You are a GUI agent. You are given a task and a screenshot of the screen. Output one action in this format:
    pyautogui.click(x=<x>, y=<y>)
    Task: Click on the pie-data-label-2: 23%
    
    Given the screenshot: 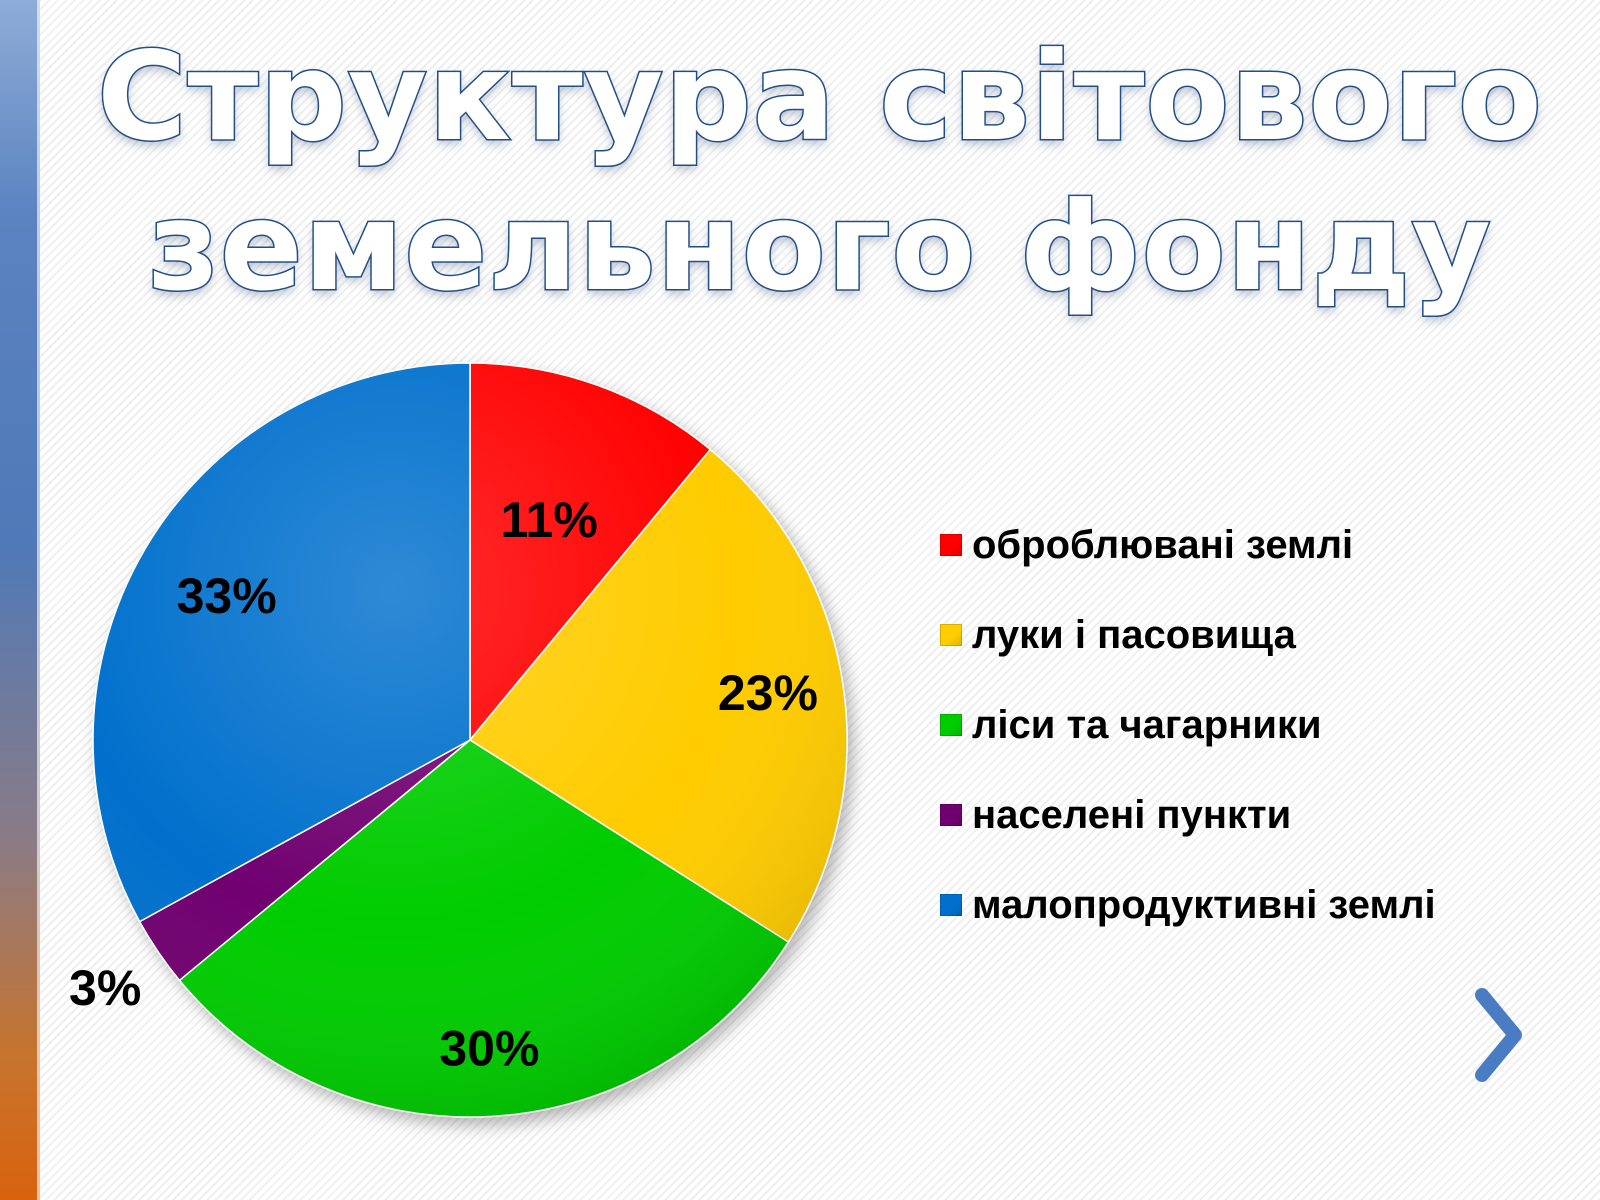 What is the action you would take?
    pyautogui.click(x=768, y=693)
    